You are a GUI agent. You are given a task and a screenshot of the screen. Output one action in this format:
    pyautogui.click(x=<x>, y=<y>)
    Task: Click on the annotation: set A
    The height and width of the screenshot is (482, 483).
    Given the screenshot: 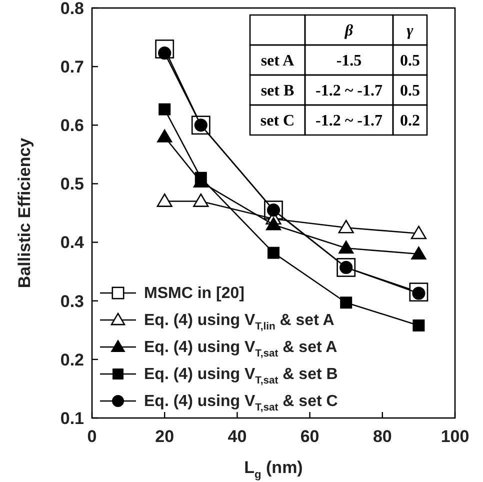 What is the action you would take?
    pyautogui.click(x=277, y=61)
    